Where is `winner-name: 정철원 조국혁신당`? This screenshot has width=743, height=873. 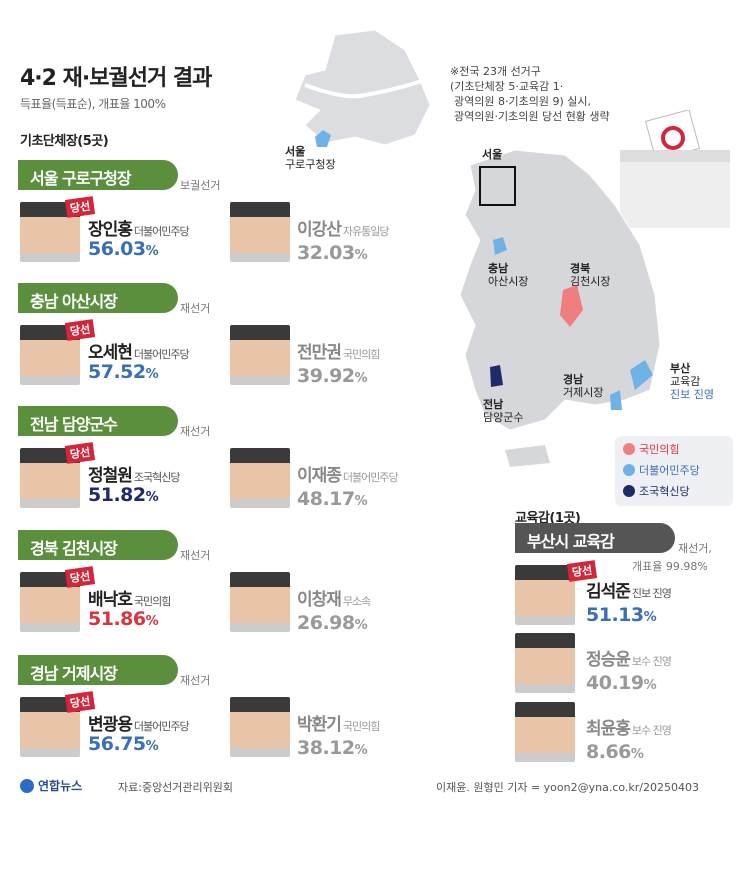
winner-name: 정철원 조국혁신당 is located at coordinates (134, 476).